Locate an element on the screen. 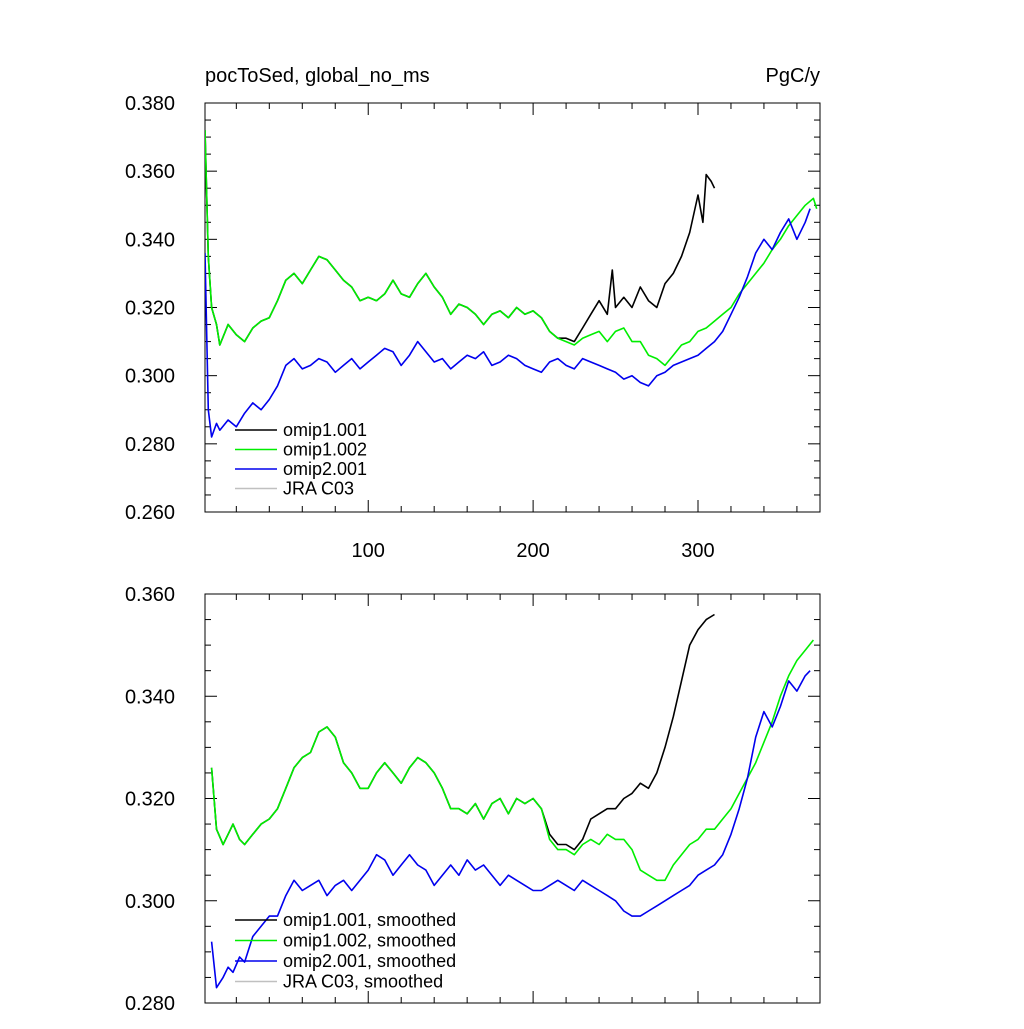  y-tick-label: 0.260 is located at coordinates (150, 513).